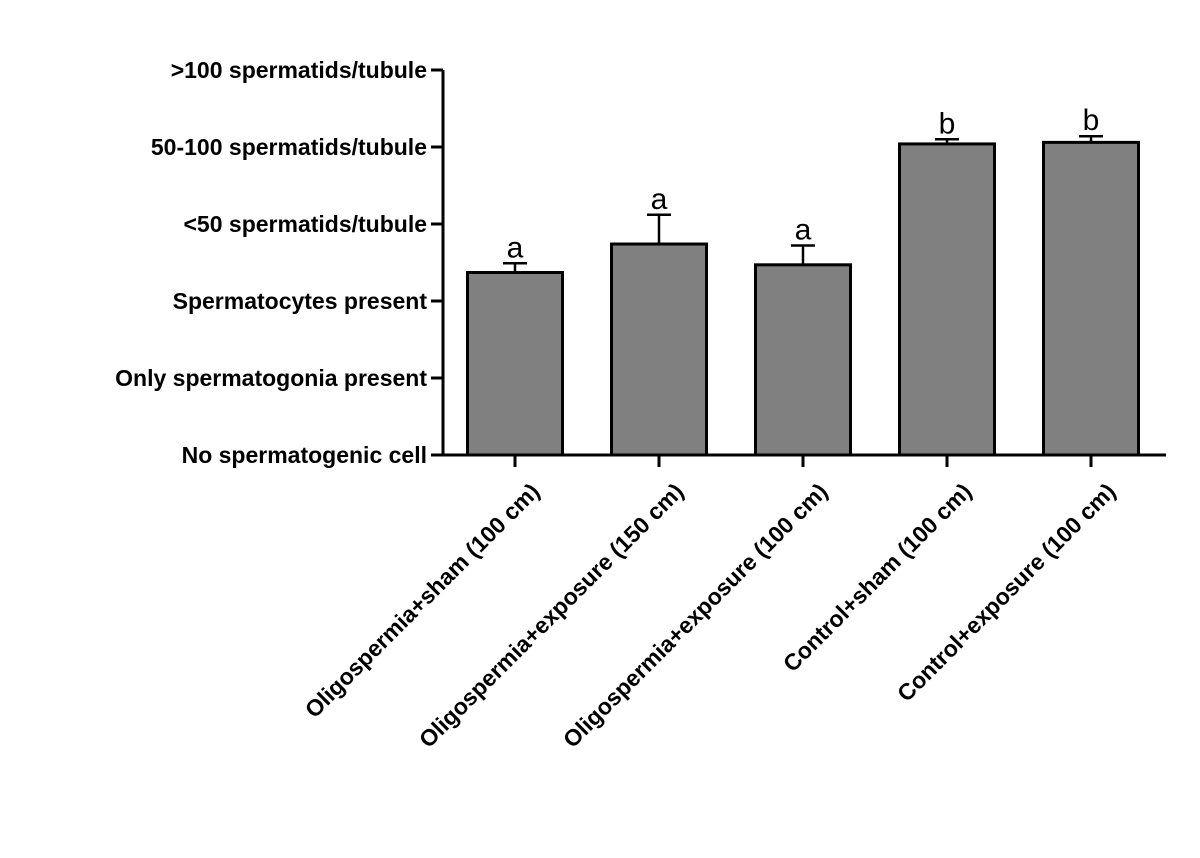 The height and width of the screenshot is (858, 1200). Describe the element at coordinates (803, 203) in the screenshot. I see `error-bars-layer` at that location.